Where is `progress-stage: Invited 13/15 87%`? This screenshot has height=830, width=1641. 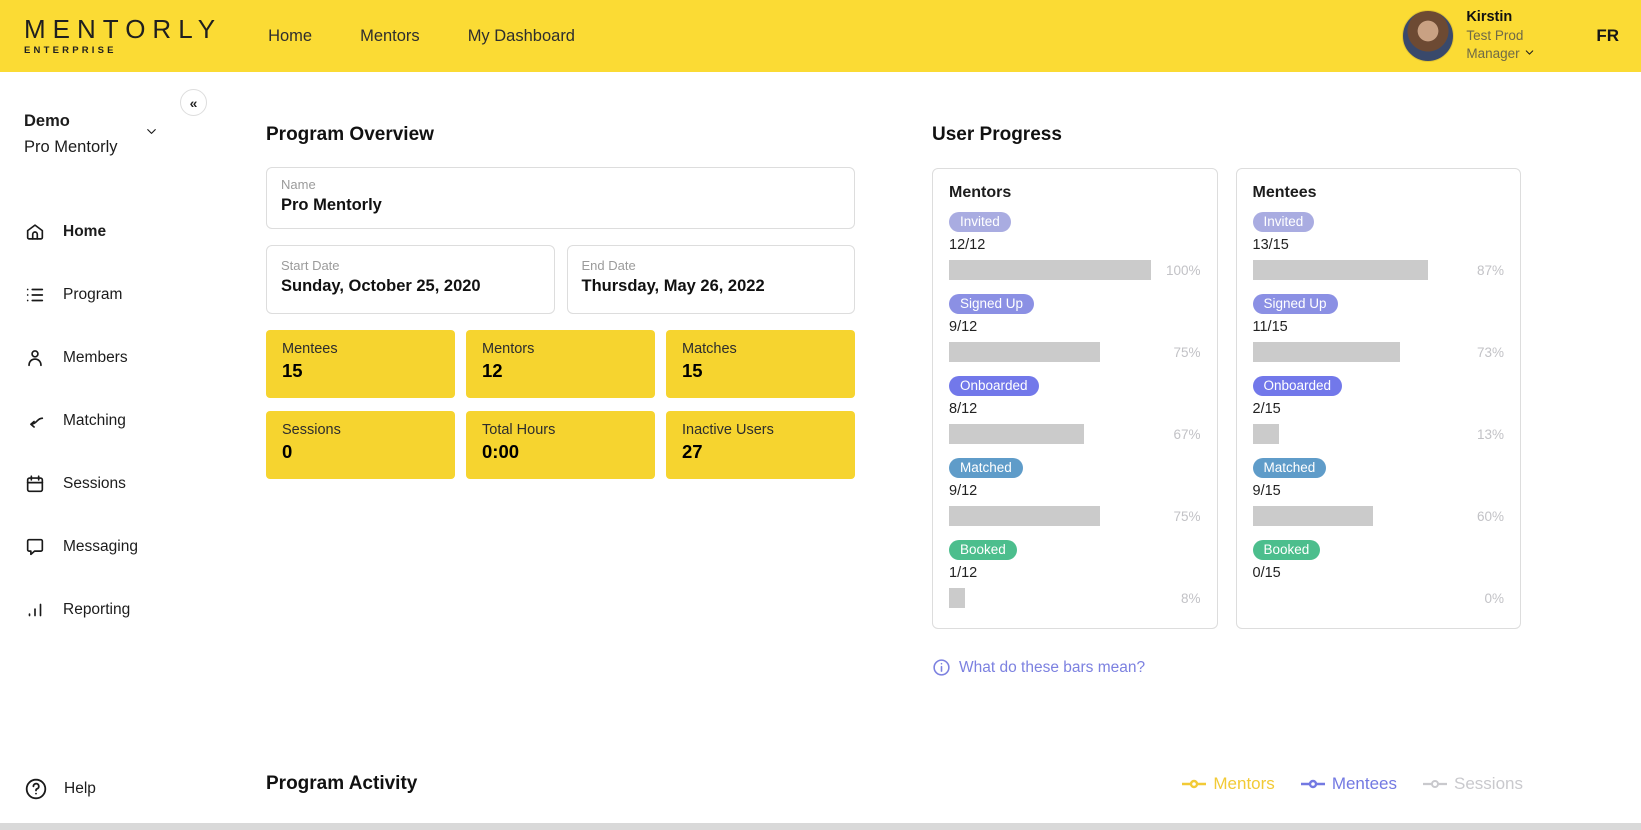 progress-stage: Invited 13/15 87% is located at coordinates (1378, 246).